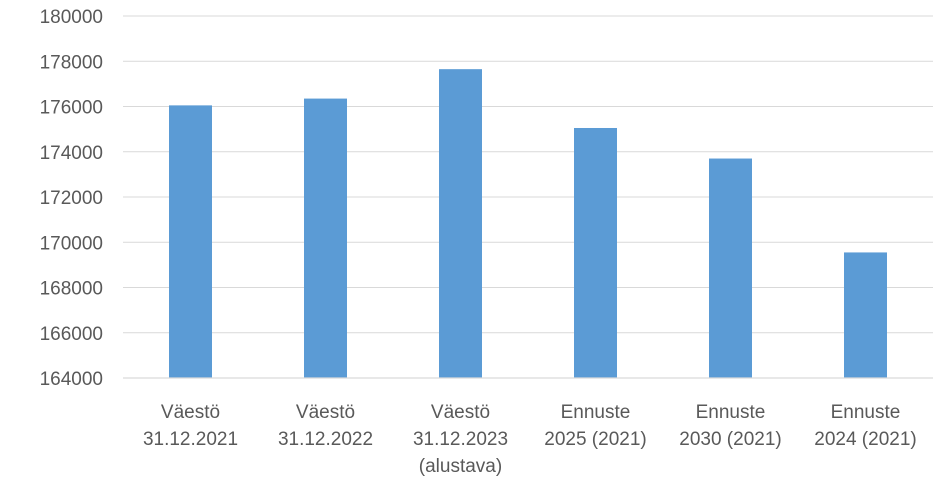 The height and width of the screenshot is (481, 945). I want to click on x-category-label: Väestö 31.12.2022, so click(325, 426).